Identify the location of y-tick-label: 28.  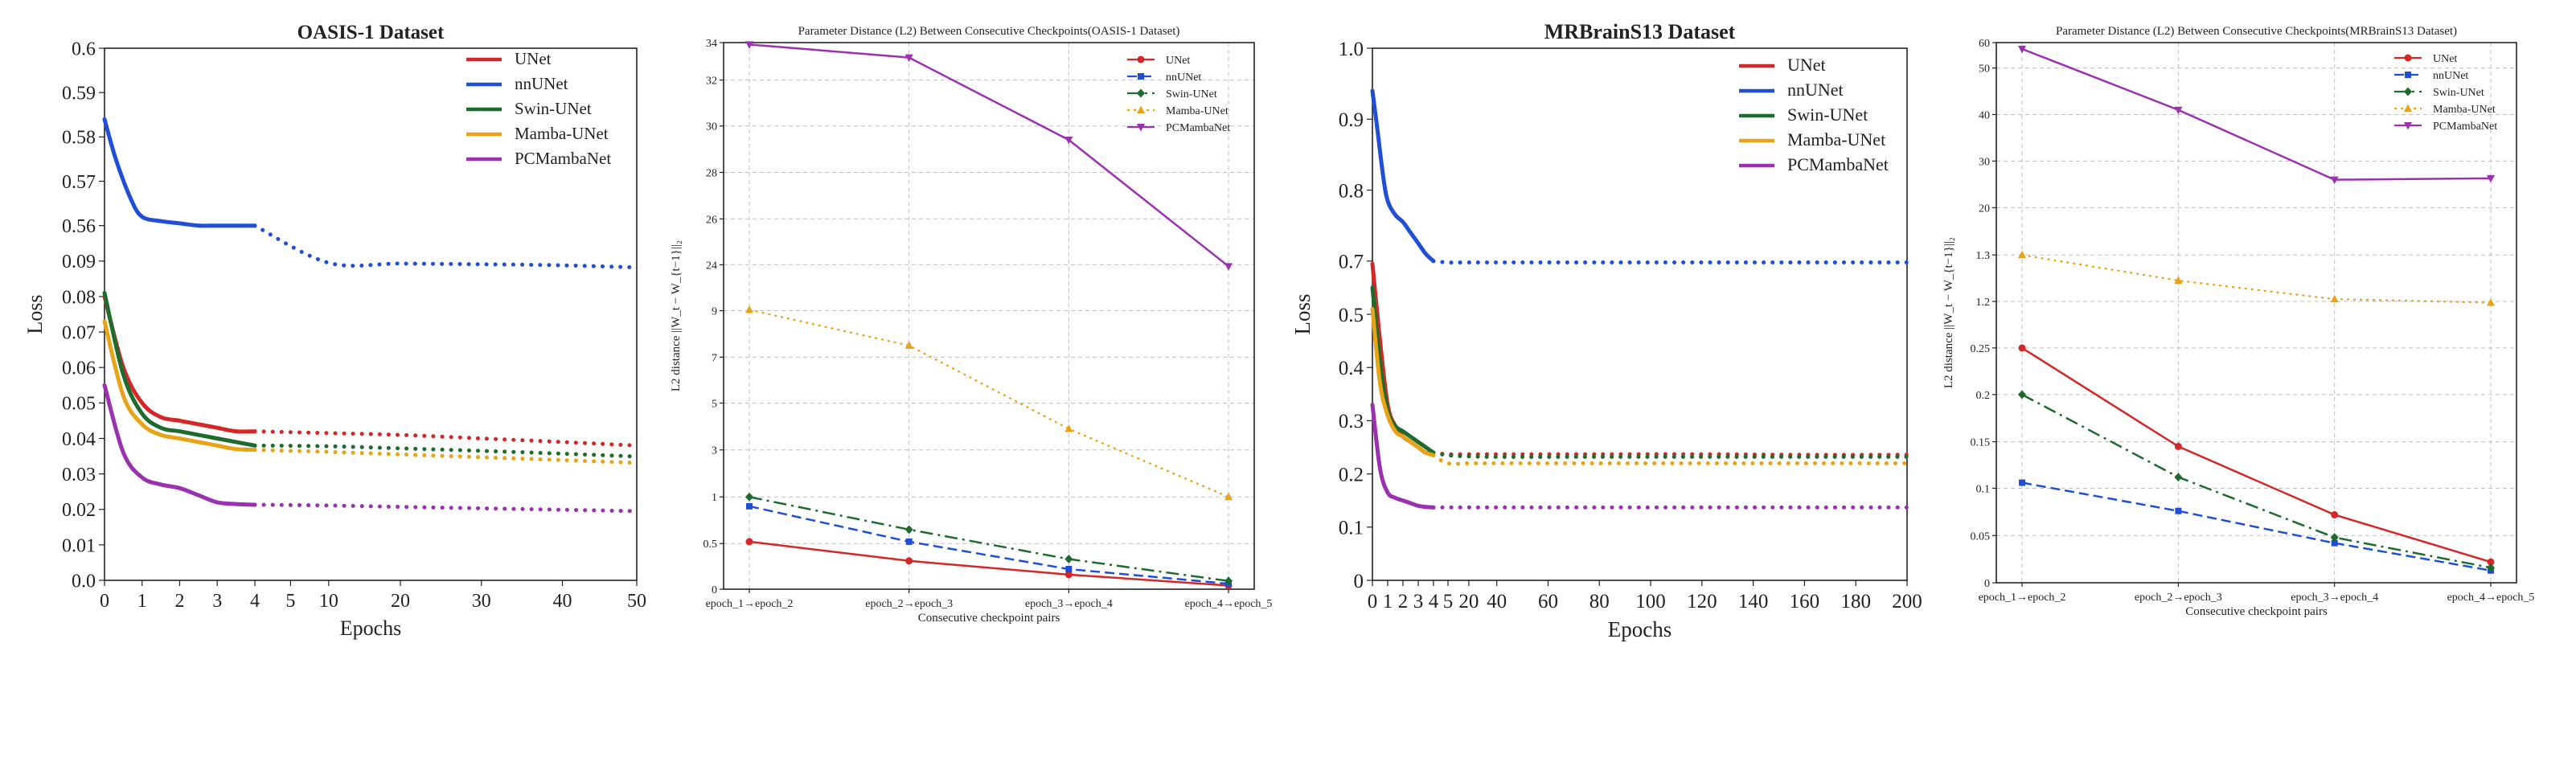
(711, 174).